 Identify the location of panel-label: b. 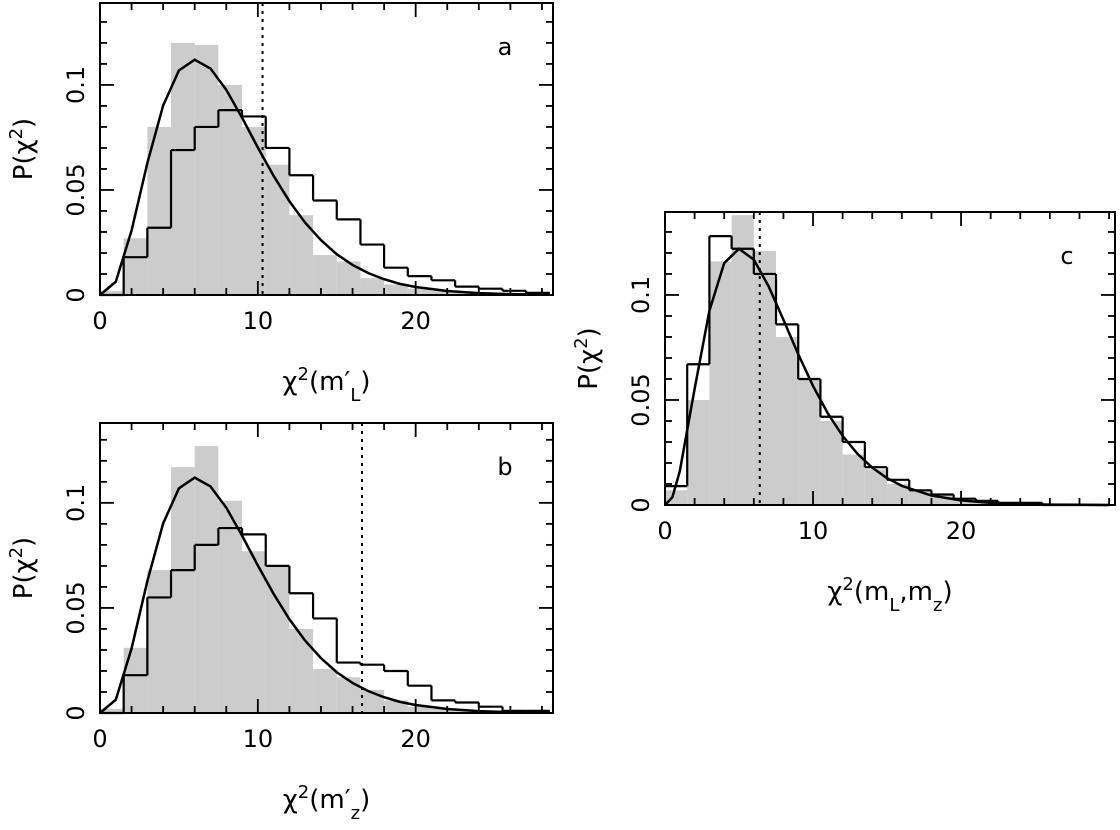
(504, 467).